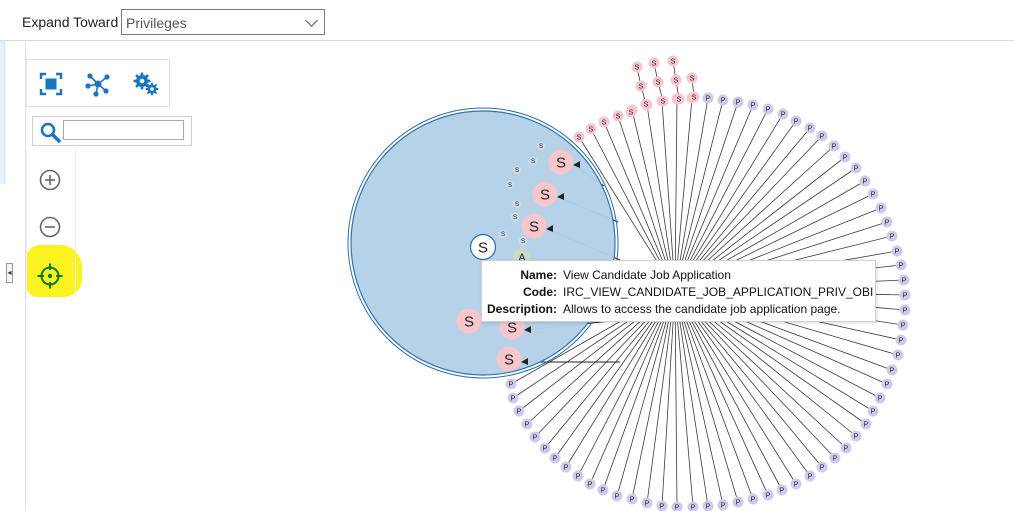 This screenshot has height=511, width=1014. What do you see at coordinates (483, 247) in the screenshot?
I see `selected-s-node: S` at bounding box center [483, 247].